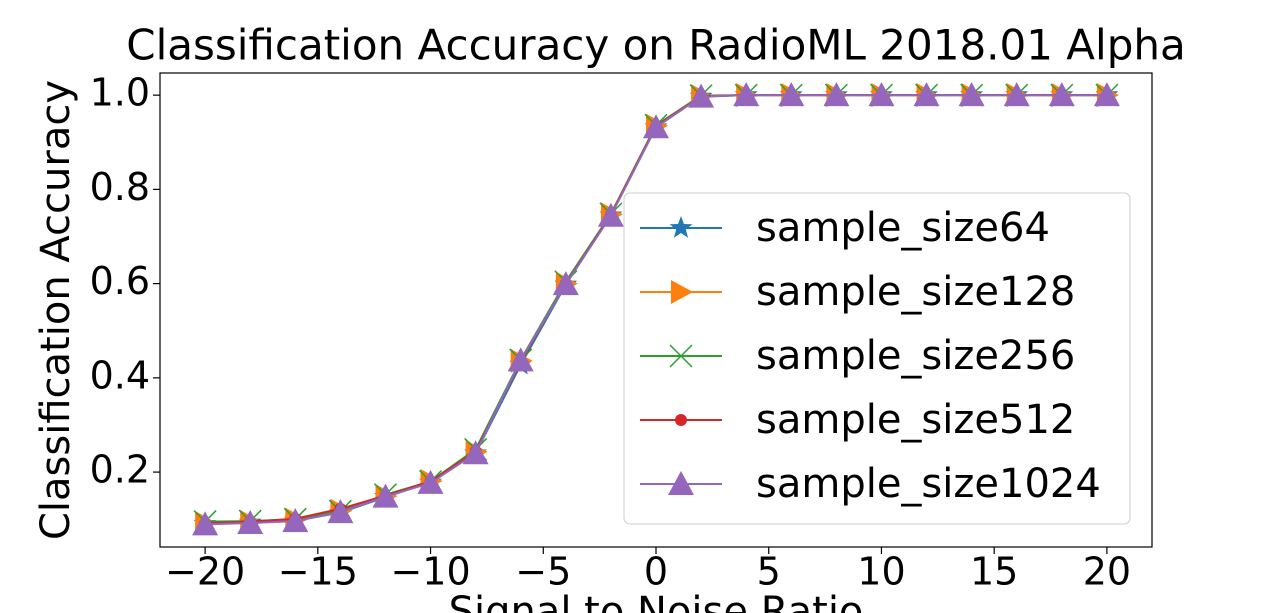 Image resolution: width=1280 pixels, height=613 pixels. What do you see at coordinates (120, 375) in the screenshot?
I see `y-tick-label: 0.4` at bounding box center [120, 375].